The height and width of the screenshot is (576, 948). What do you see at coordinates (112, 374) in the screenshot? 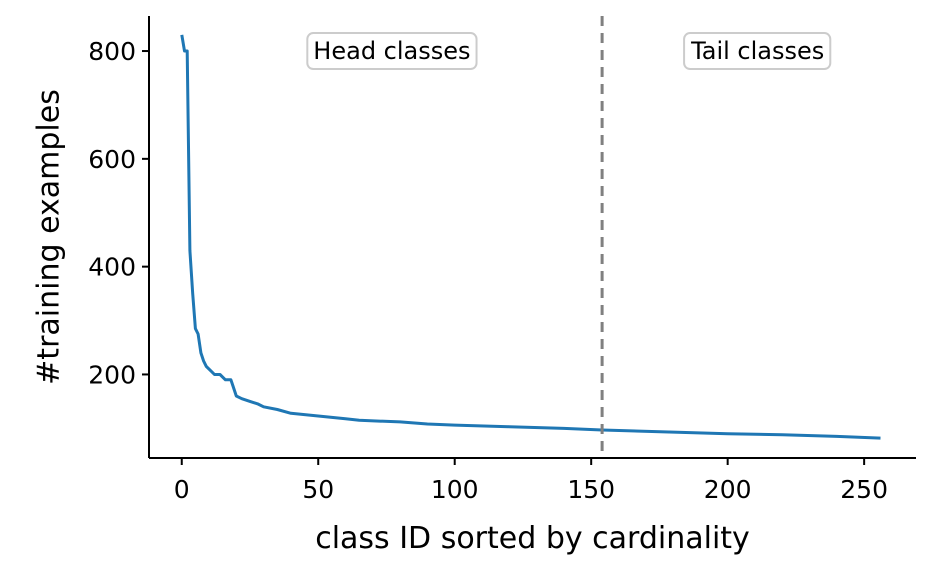
I see `y-tick-label: 200` at bounding box center [112, 374].